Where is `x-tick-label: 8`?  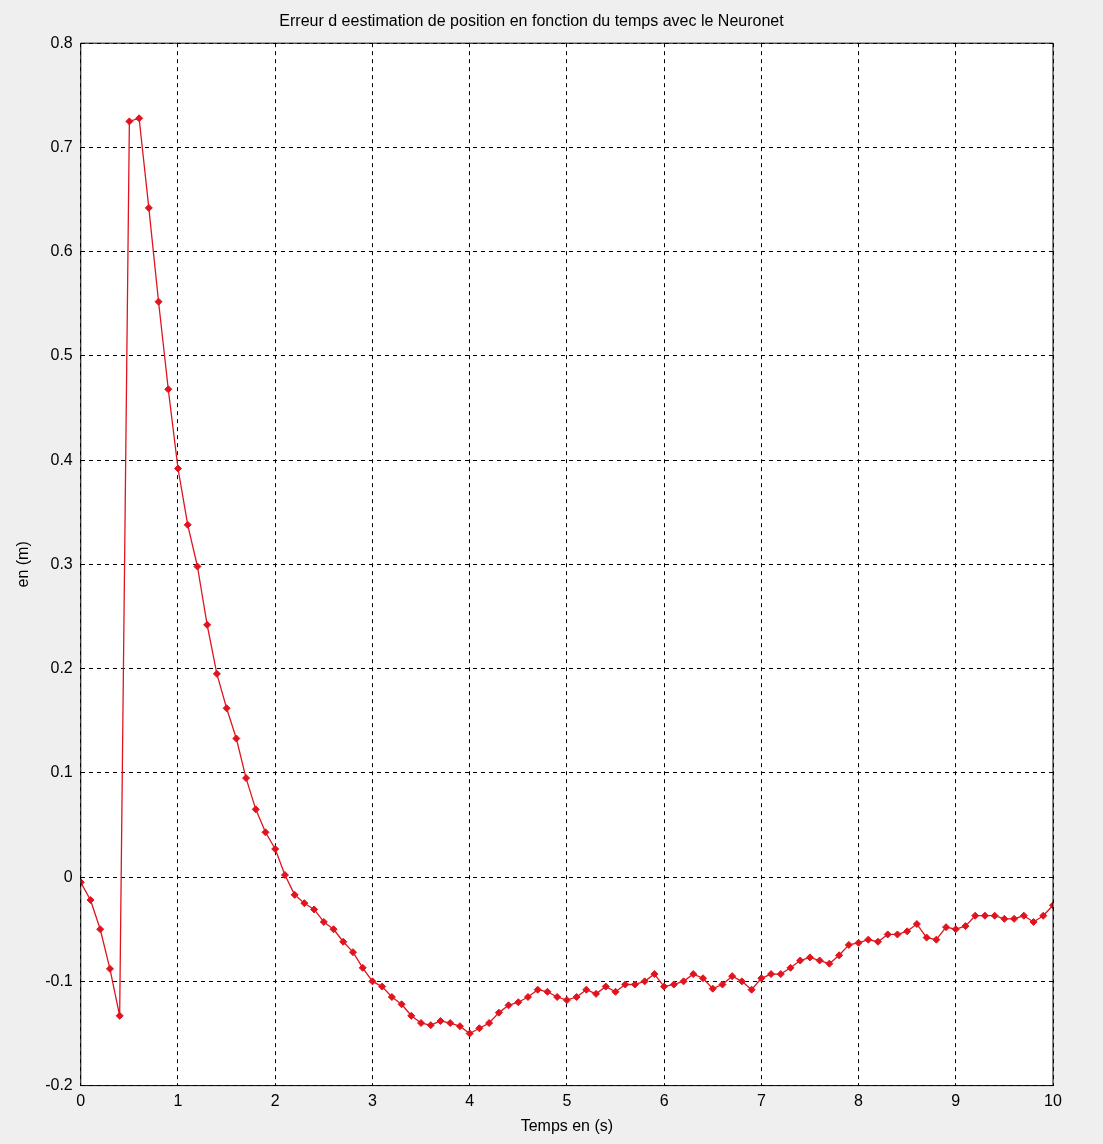 x-tick-label: 8 is located at coordinates (859, 1100).